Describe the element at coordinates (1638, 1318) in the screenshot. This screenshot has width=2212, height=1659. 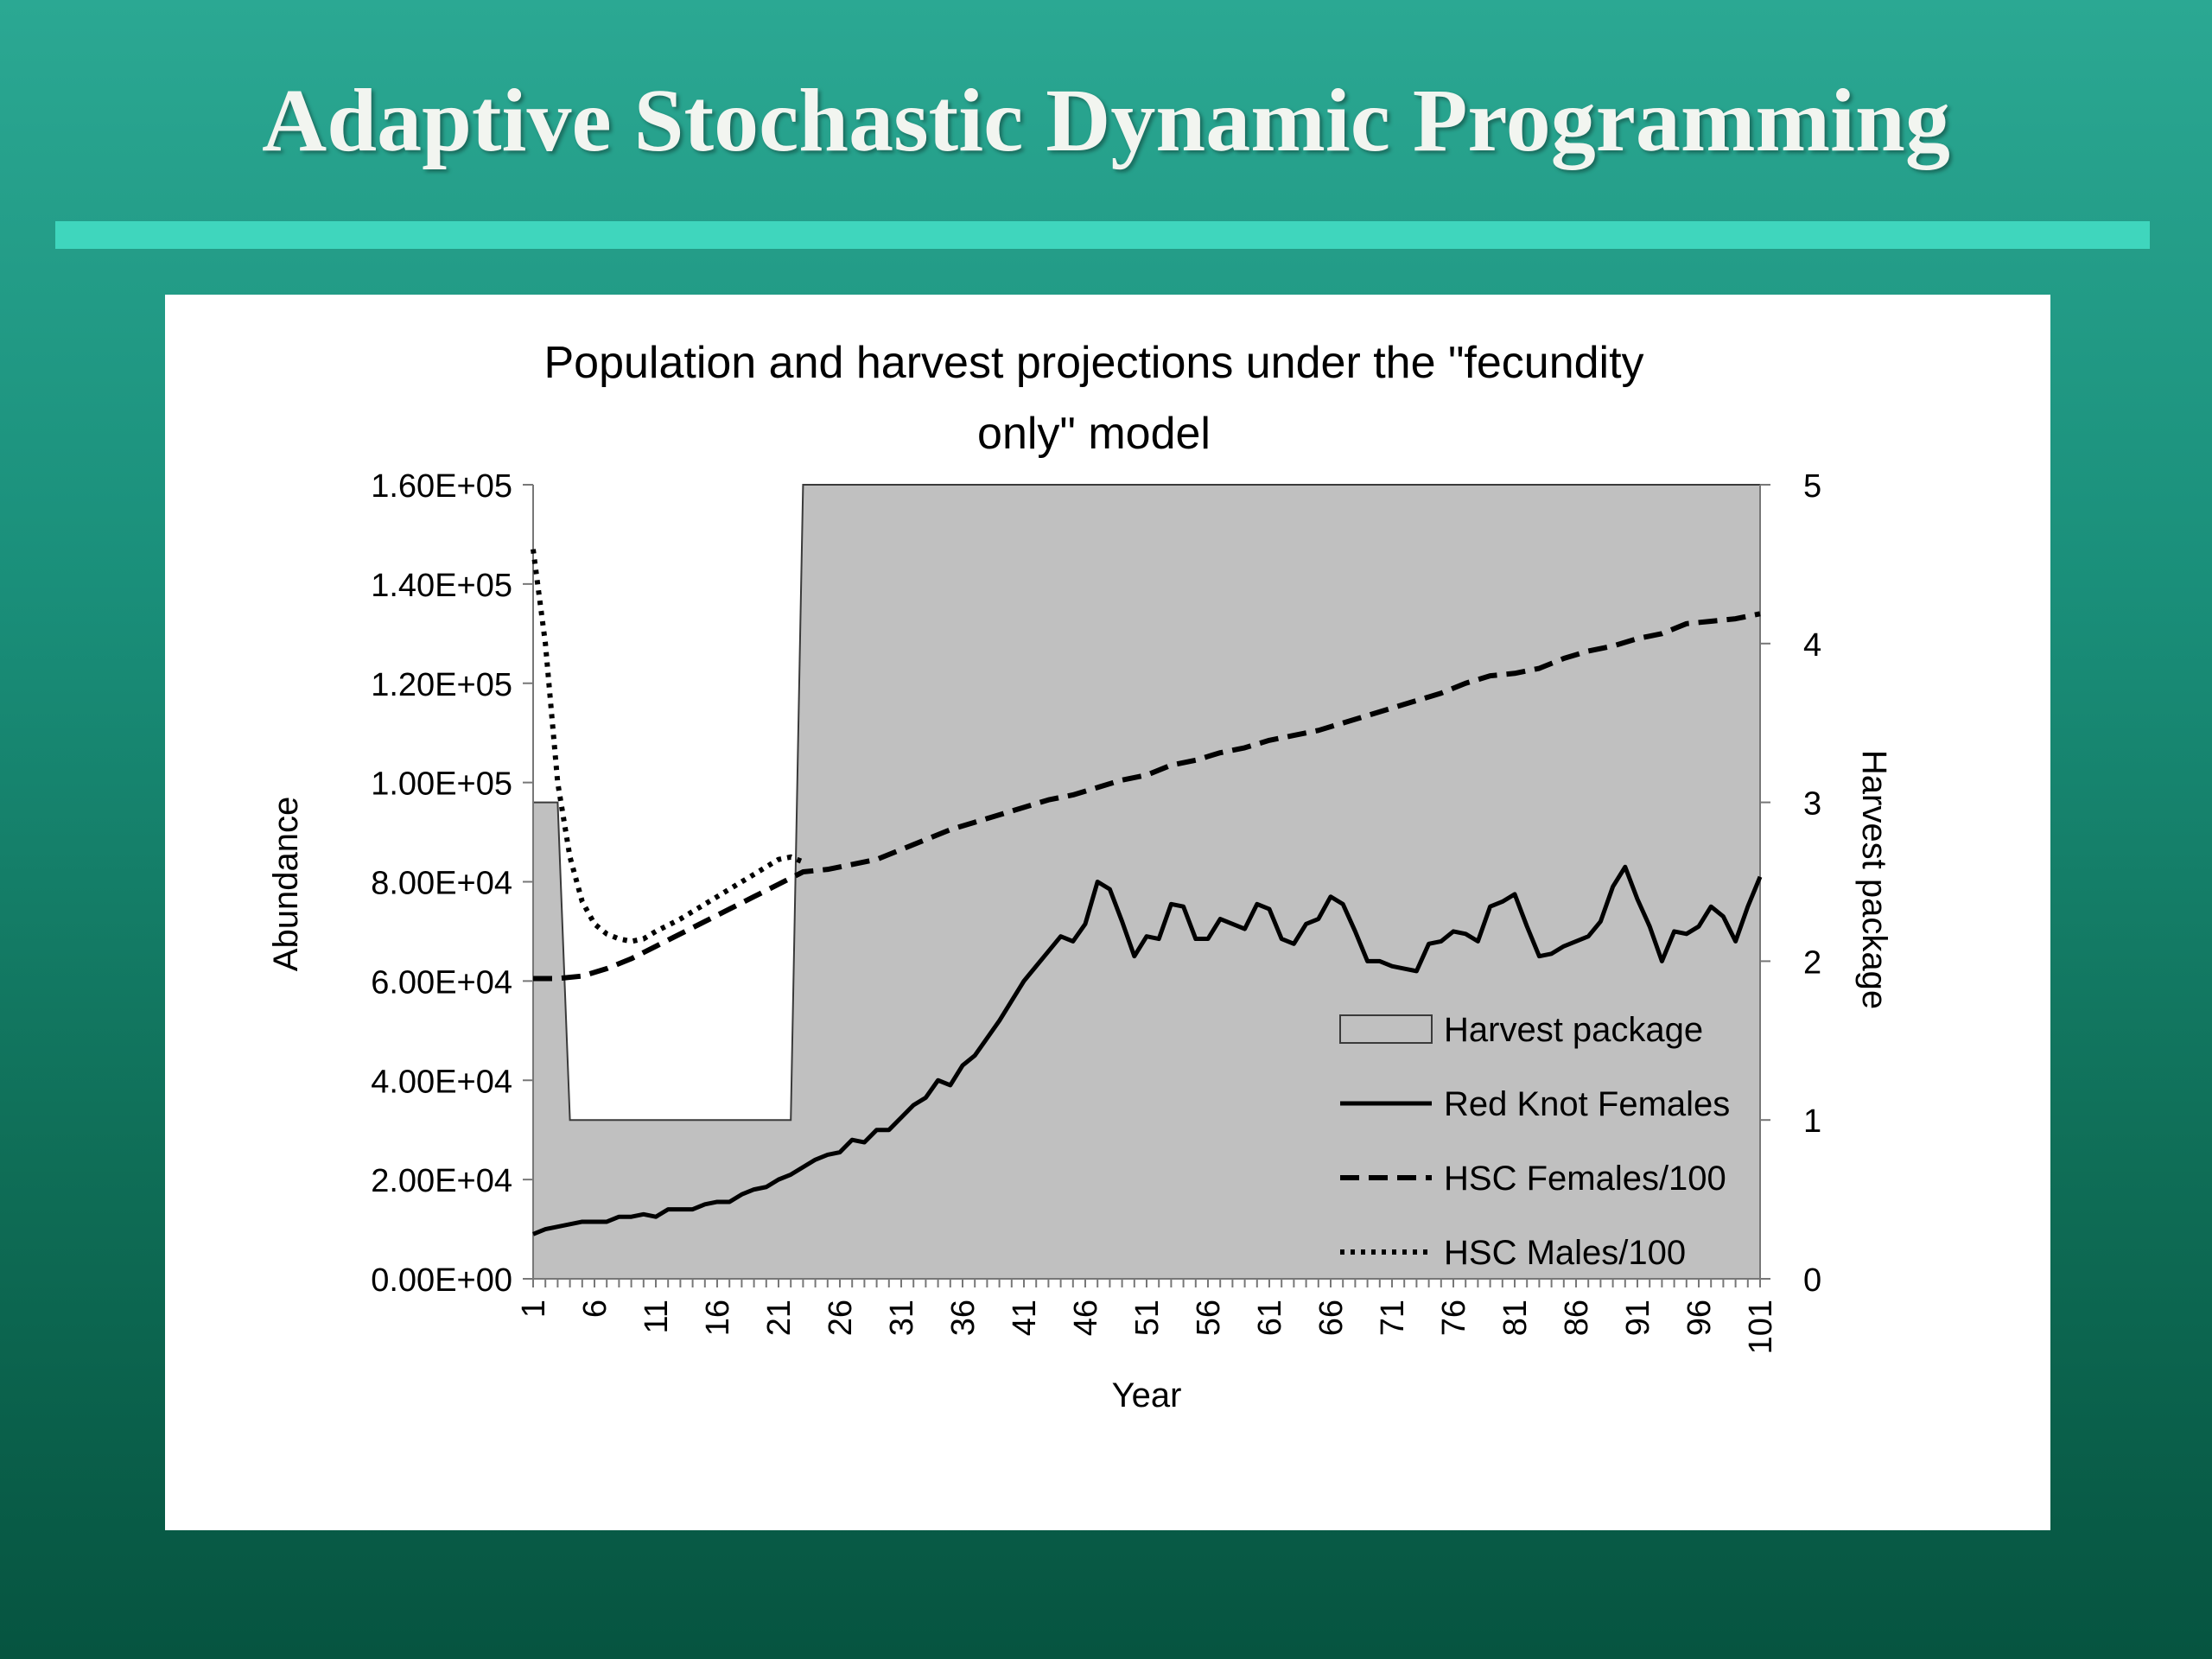
I see `x-tick-label: 91` at that location.